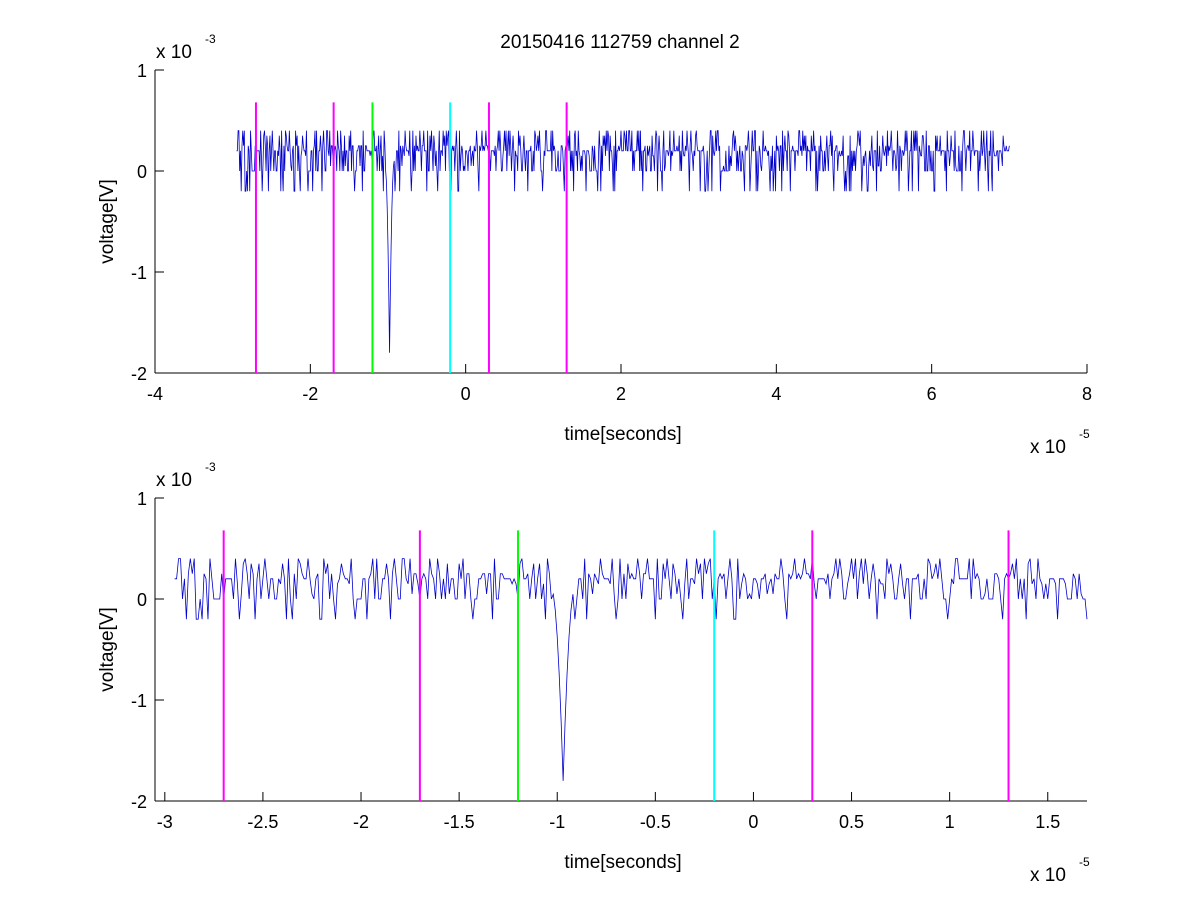 This screenshot has height=901, width=1200. Describe the element at coordinates (262, 822) in the screenshot. I see `x-tick-label: -2.5` at that location.